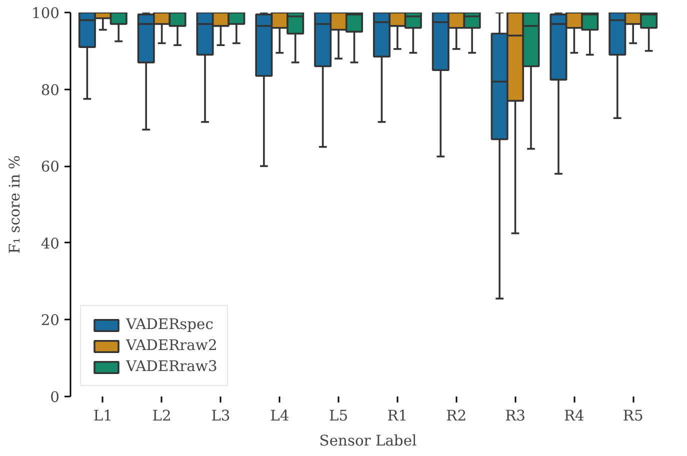 This screenshot has width=687, height=456. What do you see at coordinates (172, 366) in the screenshot?
I see `legend-label: VADERraw3` at bounding box center [172, 366].